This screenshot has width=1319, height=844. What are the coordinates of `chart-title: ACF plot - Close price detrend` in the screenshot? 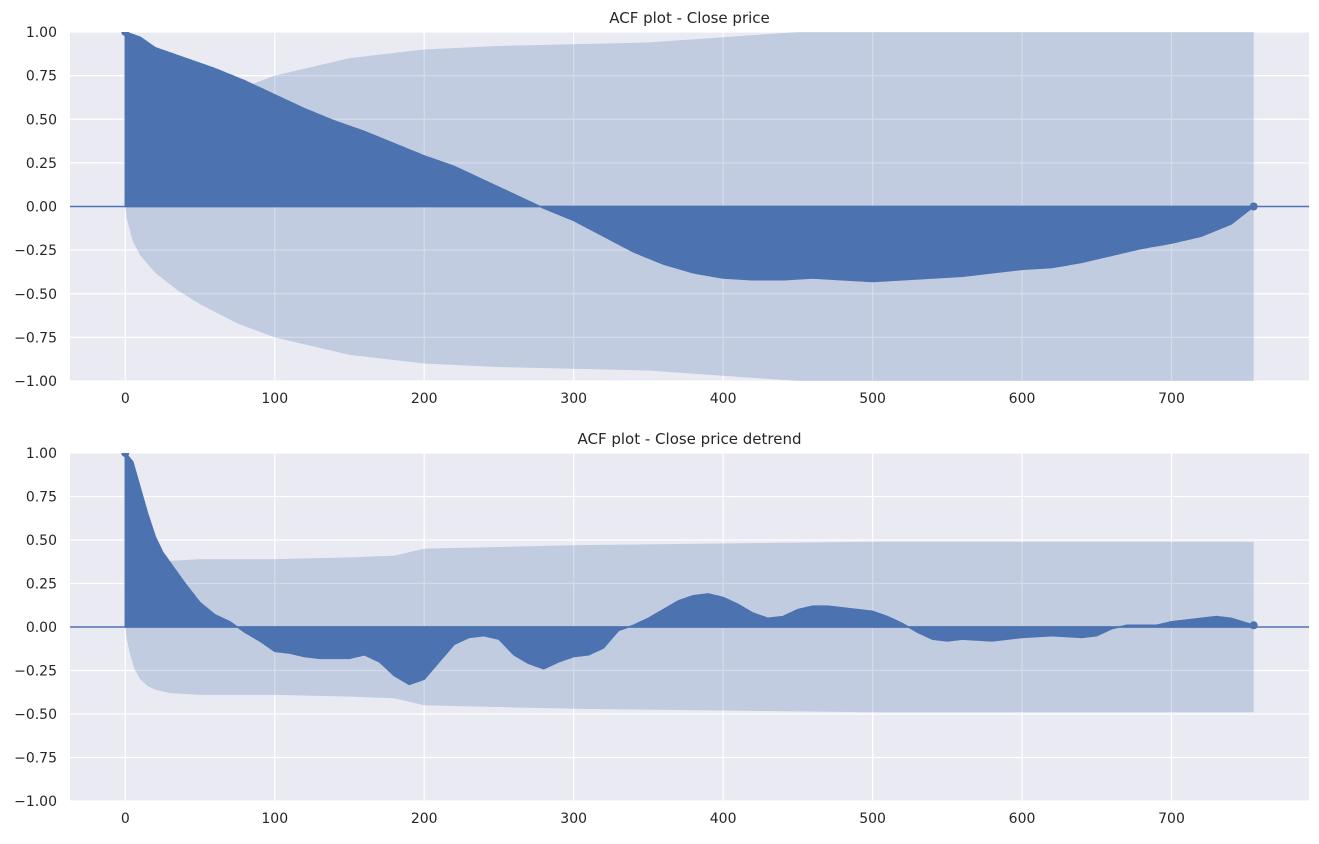 It's located at (689, 439).